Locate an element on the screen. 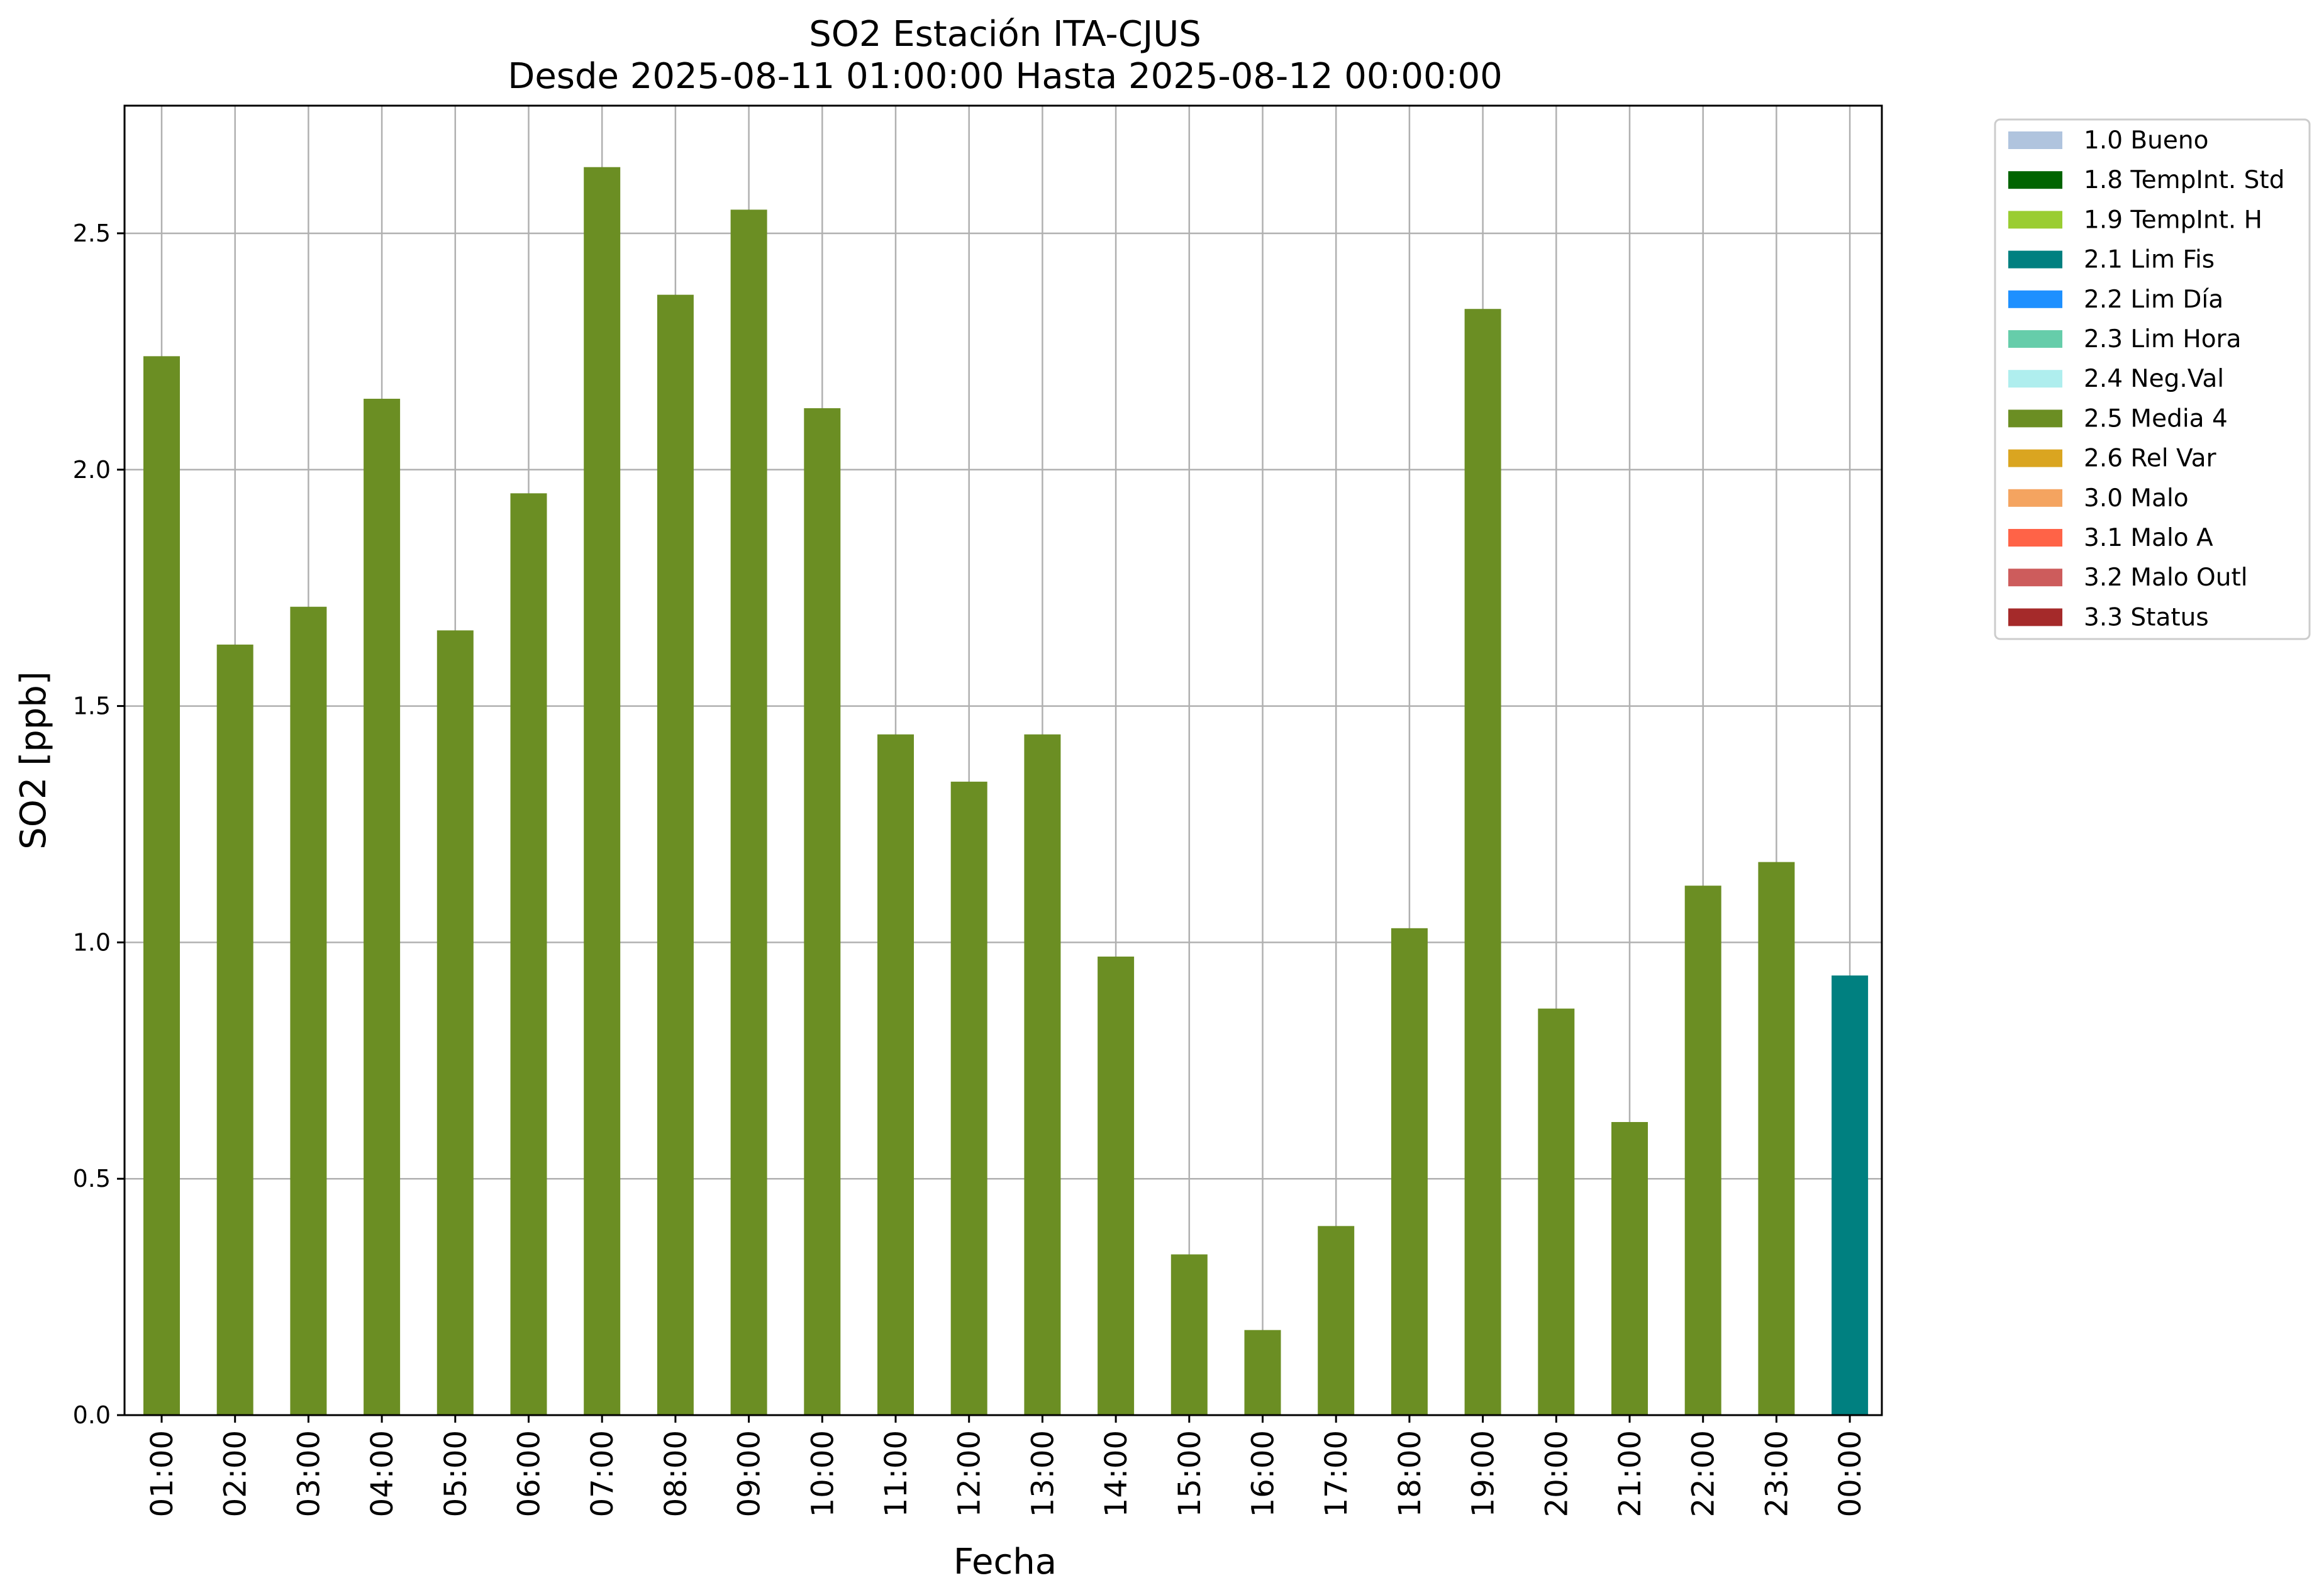 This screenshot has width=2324, height=1595. legend-label: 2.4 Neg.Val is located at coordinates (2154, 379).